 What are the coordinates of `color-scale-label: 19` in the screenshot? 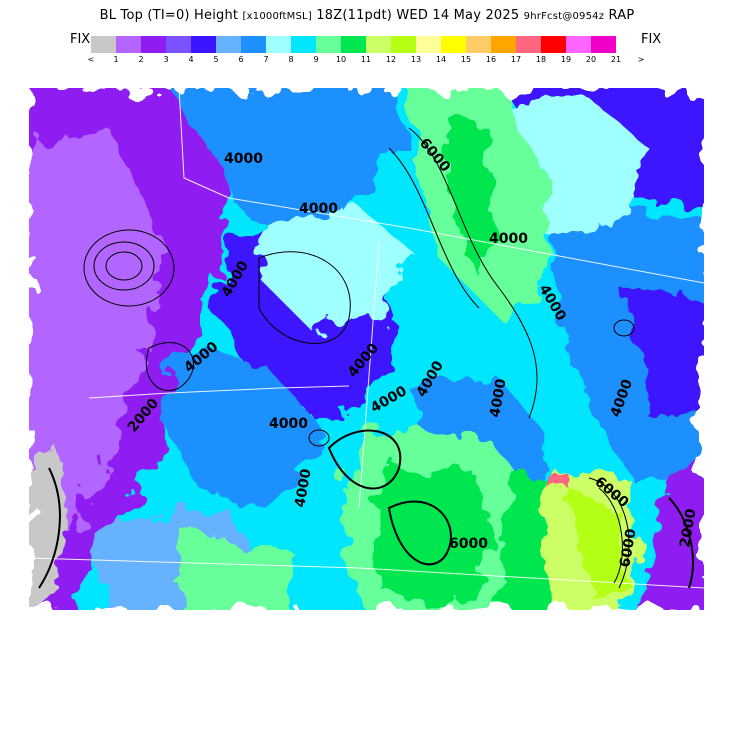 It's located at (566, 59).